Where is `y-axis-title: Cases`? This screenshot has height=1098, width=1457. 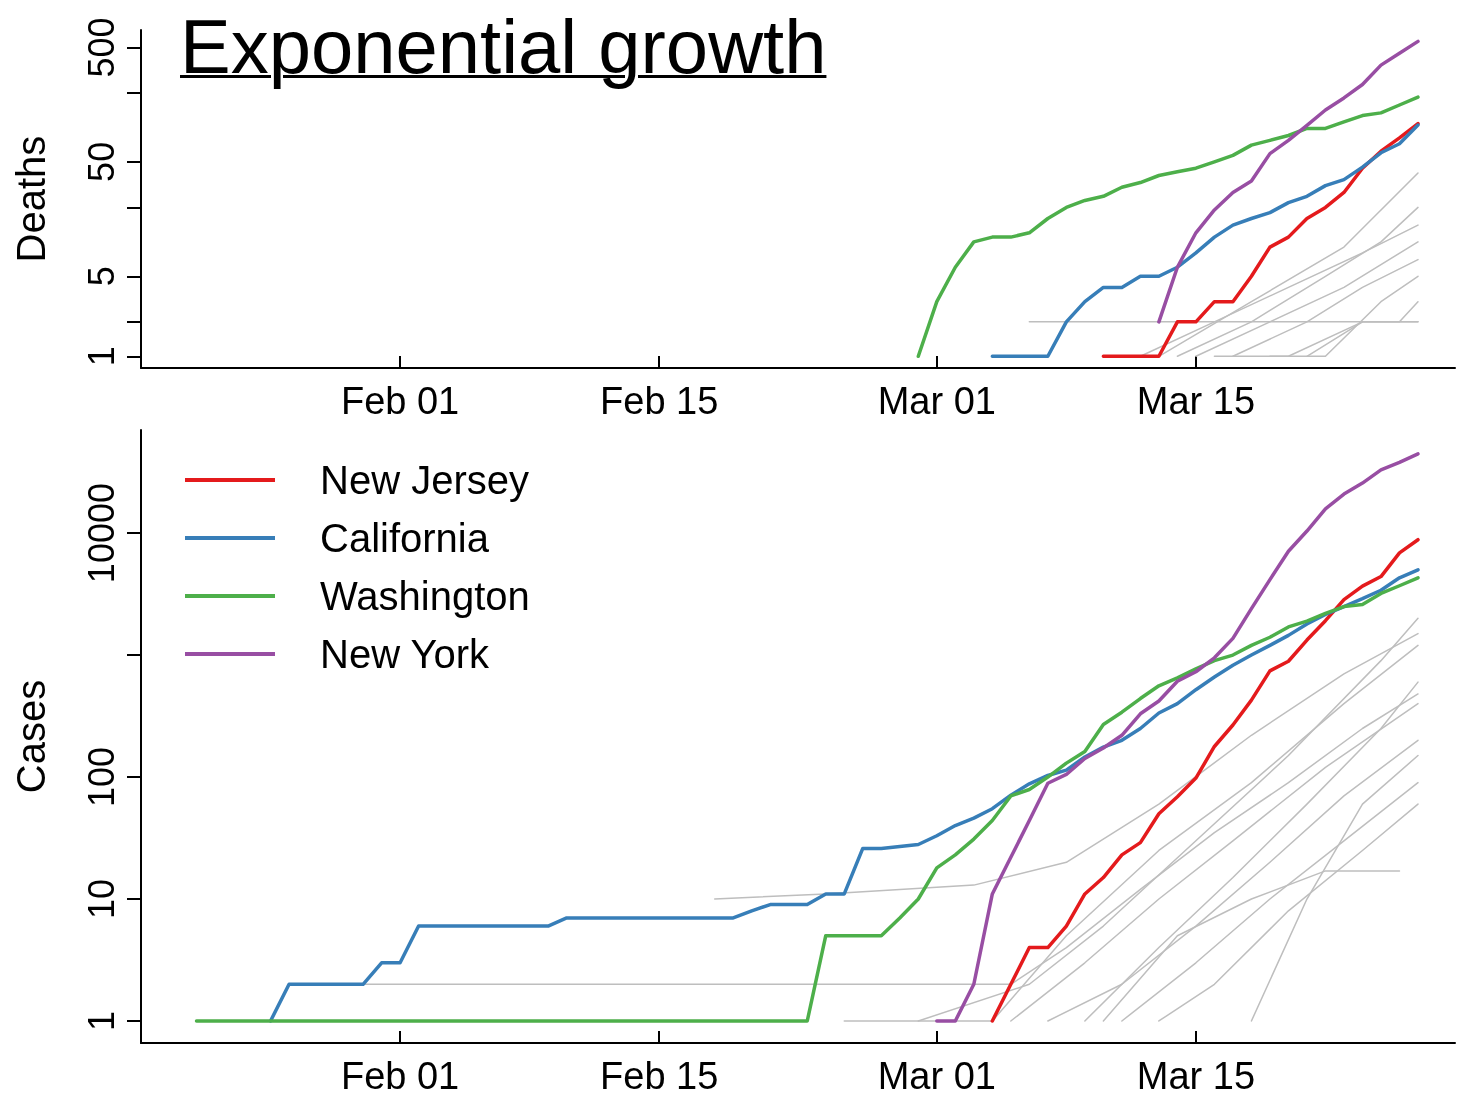 y-axis-title: Cases is located at coordinates (31, 736).